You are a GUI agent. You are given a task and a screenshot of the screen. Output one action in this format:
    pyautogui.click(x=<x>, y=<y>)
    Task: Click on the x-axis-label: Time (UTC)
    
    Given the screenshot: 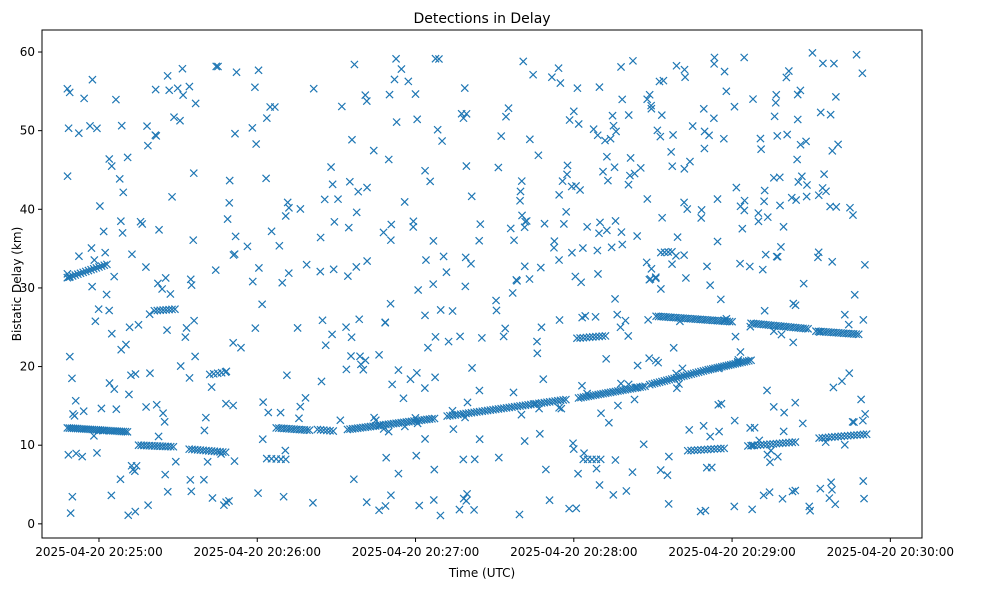 What is the action you would take?
    pyautogui.click(x=481, y=573)
    